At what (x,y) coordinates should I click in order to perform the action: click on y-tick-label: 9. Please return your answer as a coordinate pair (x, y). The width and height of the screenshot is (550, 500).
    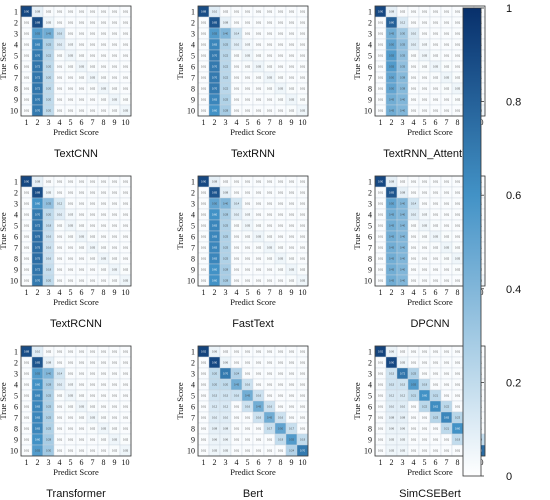
    Looking at the image, I should click on (16, 440).